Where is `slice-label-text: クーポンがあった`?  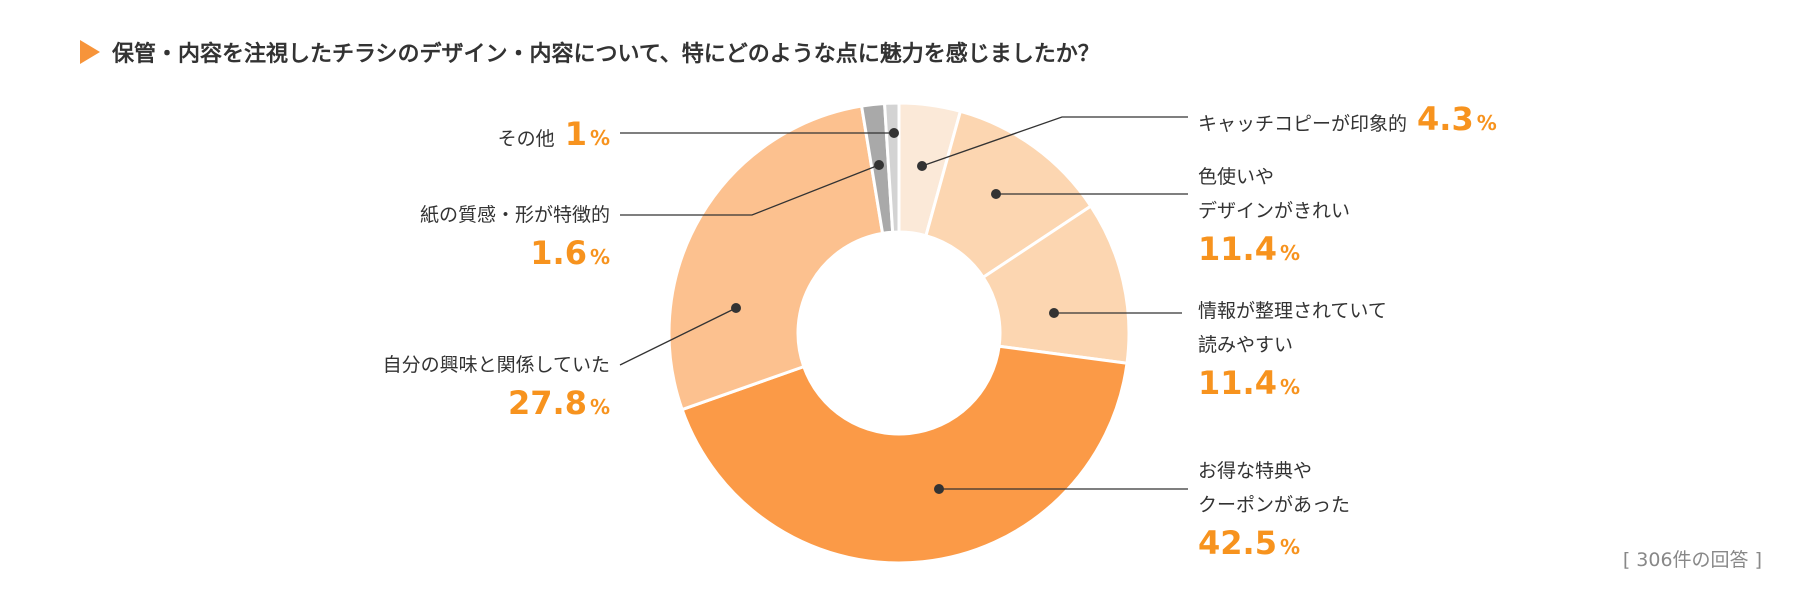
slice-label-text: クーポンがあった is located at coordinates (1274, 505).